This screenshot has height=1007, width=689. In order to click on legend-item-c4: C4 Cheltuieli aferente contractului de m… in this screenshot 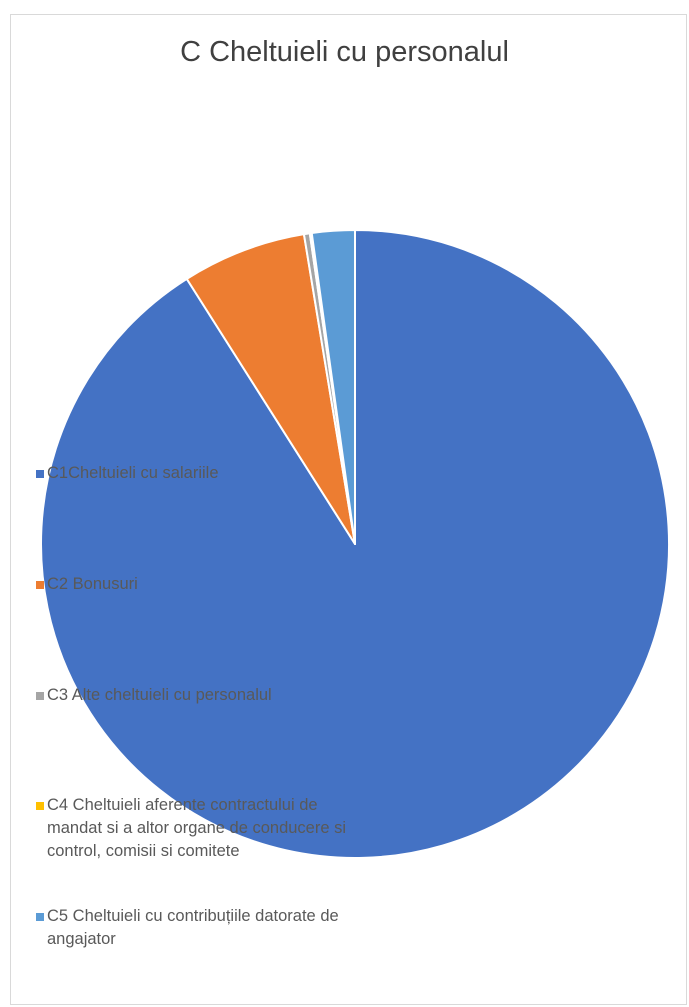, I will do `click(201, 828)`.